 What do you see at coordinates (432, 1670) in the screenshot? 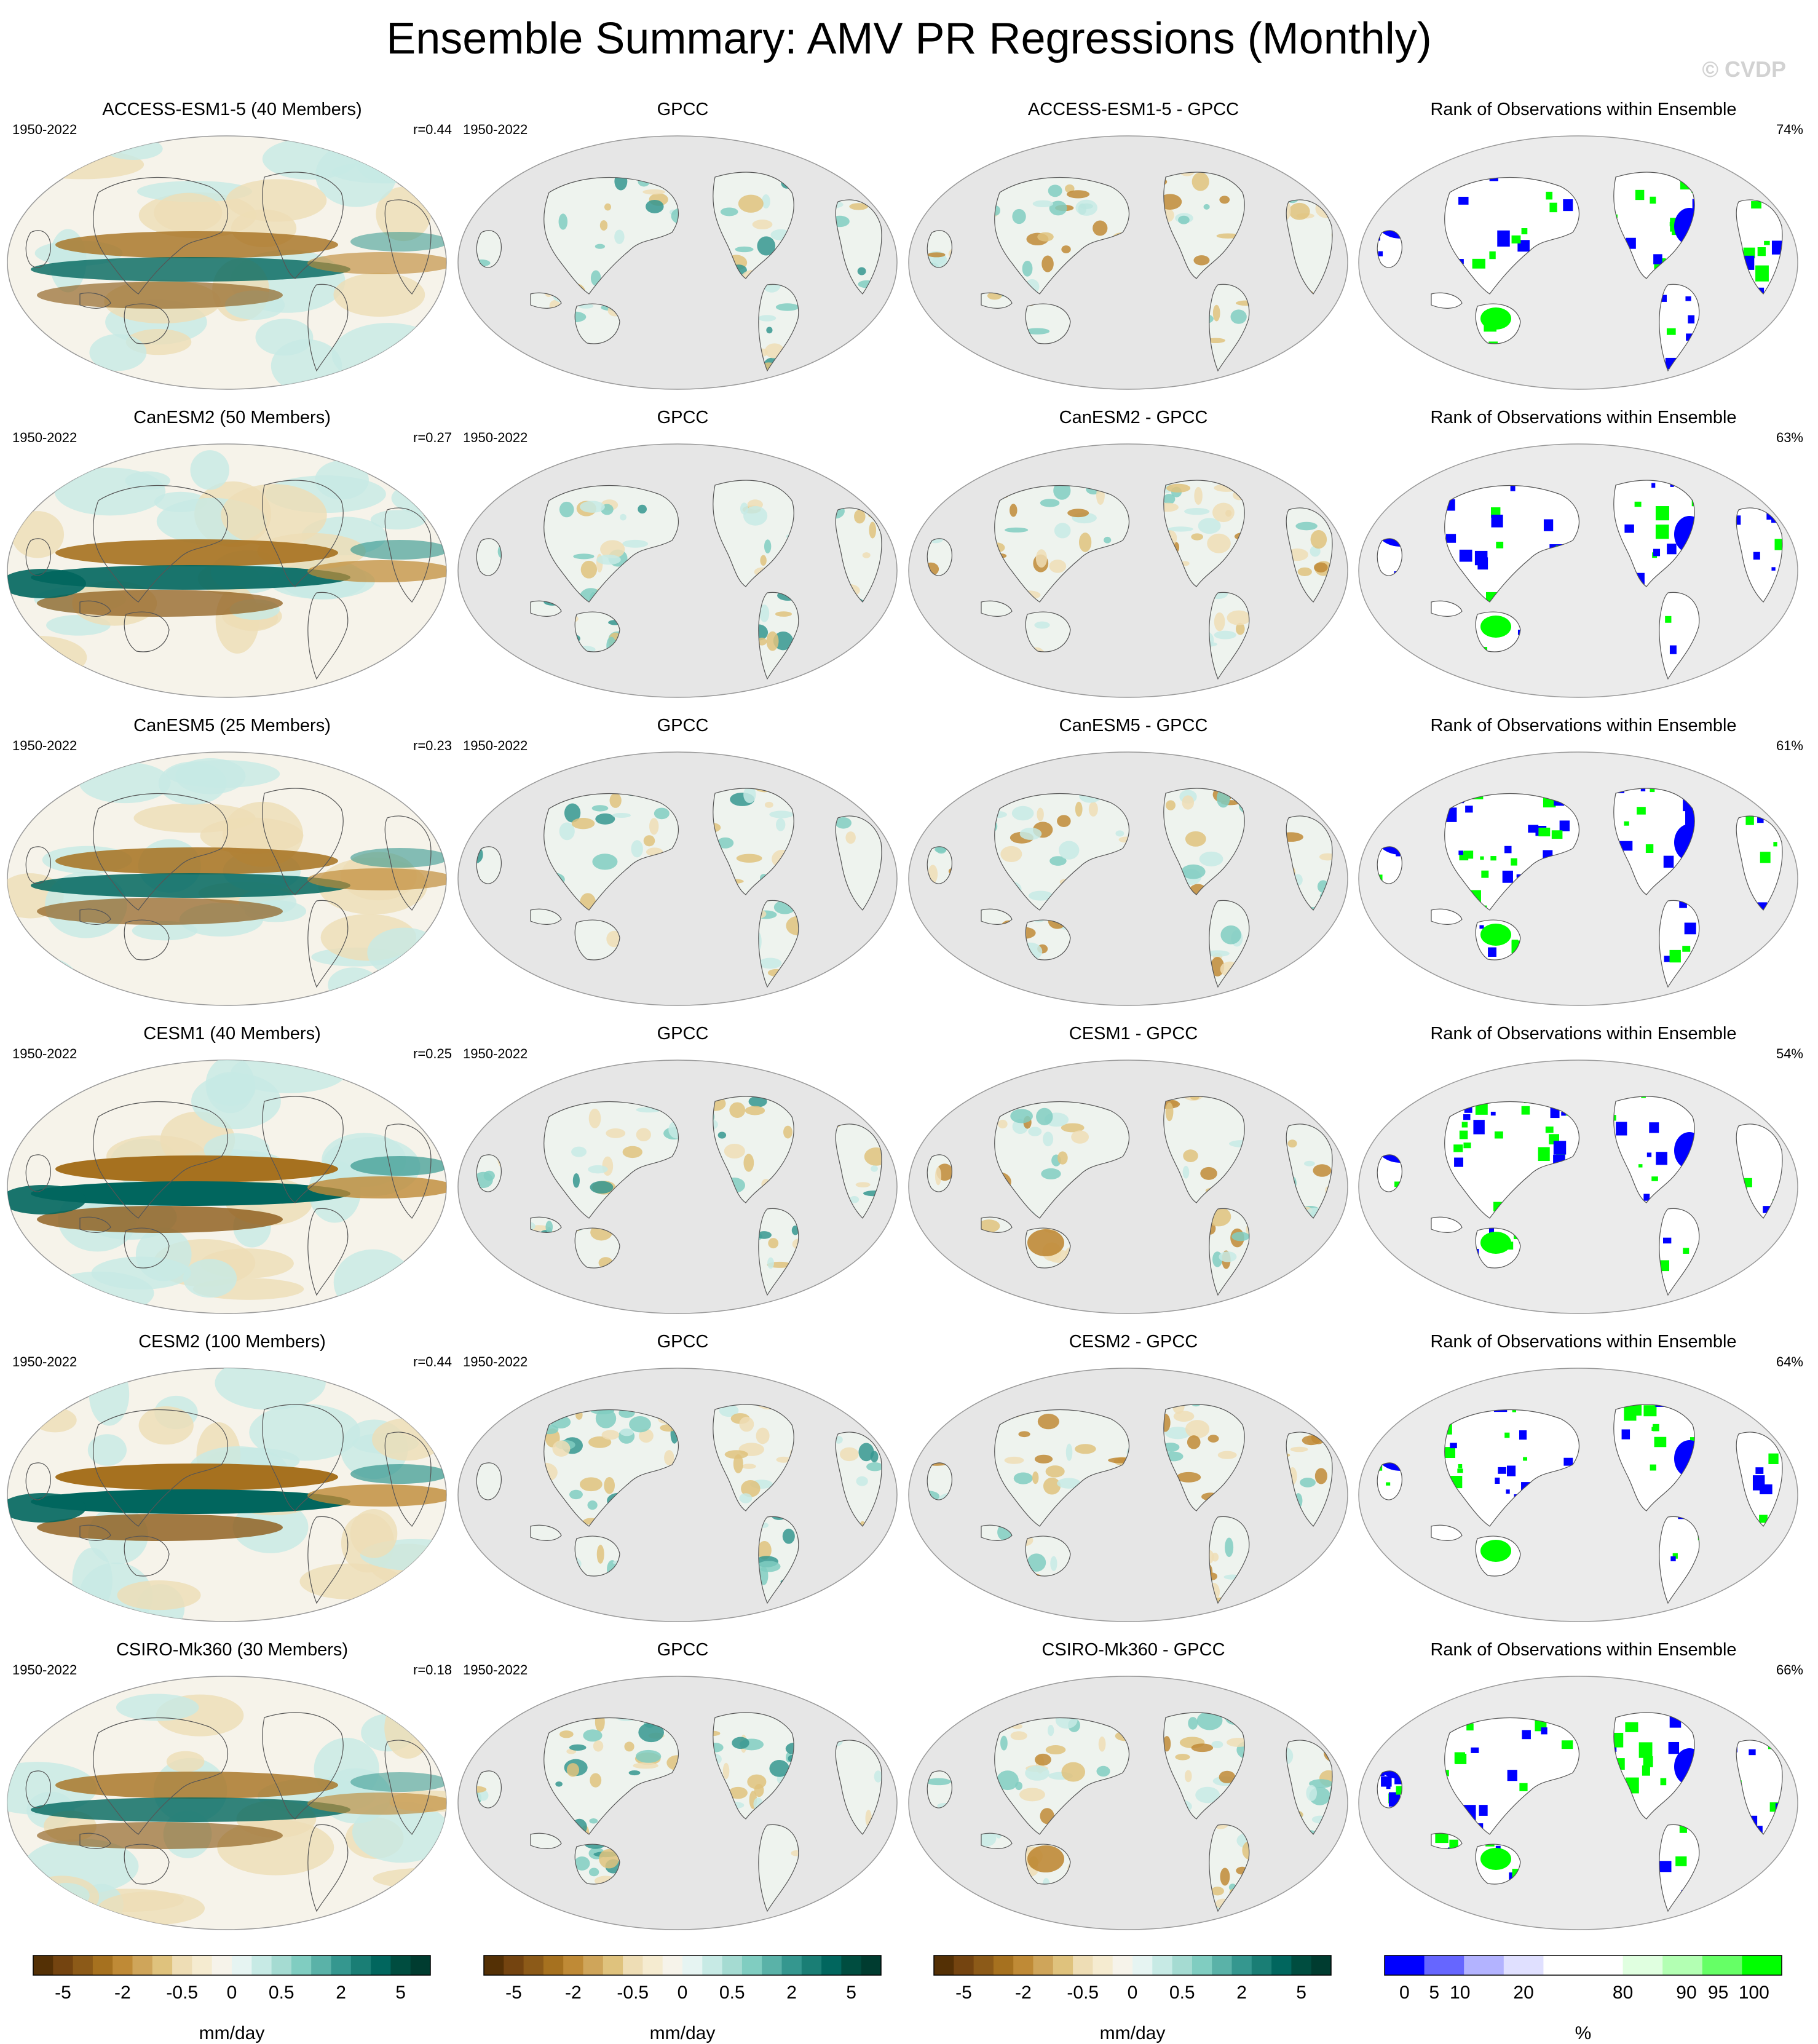
I see `pattern-correlation: r=0.18` at bounding box center [432, 1670].